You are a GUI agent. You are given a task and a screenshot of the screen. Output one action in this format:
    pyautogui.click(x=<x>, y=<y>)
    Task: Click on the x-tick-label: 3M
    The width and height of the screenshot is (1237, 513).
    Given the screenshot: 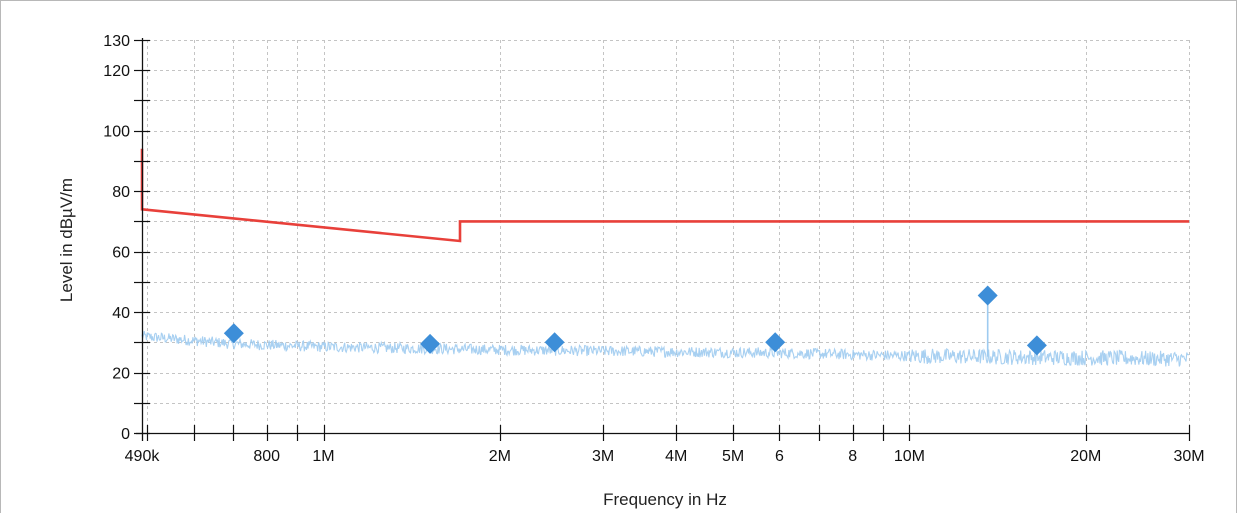 What is the action you would take?
    pyautogui.click(x=603, y=456)
    